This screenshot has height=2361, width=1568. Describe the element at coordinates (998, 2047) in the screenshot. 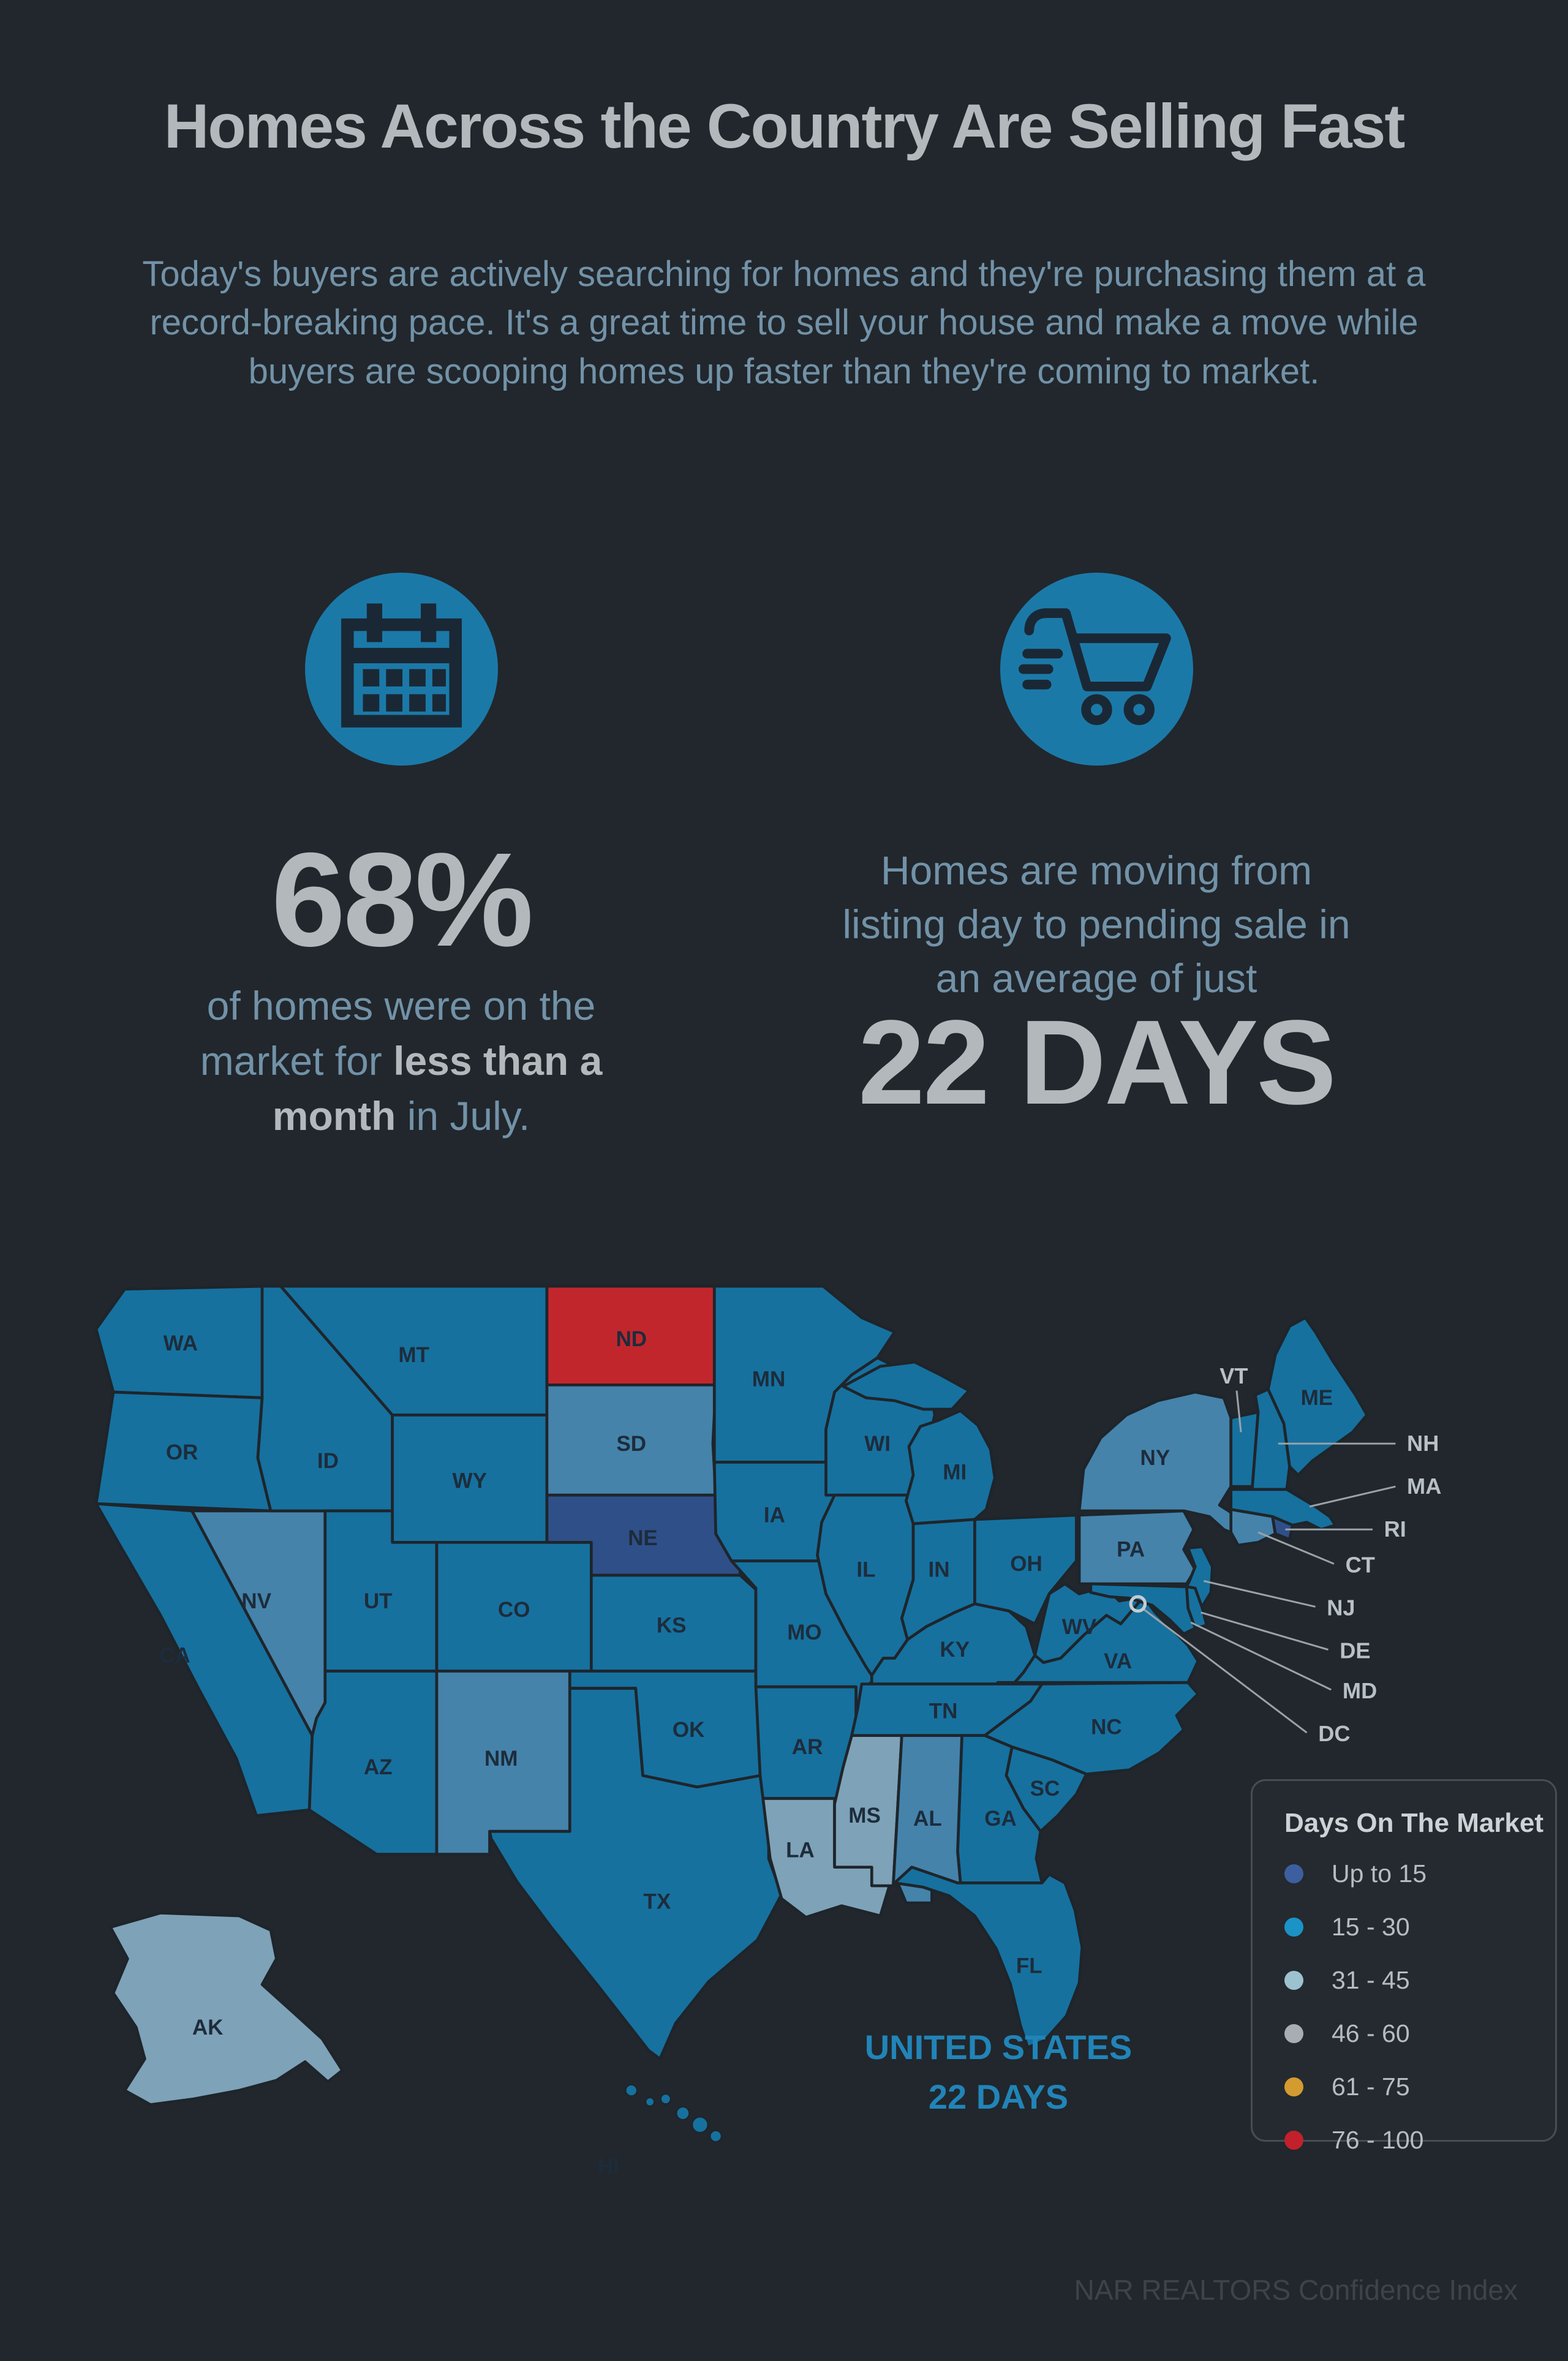

I see `annotation-line1: UNITED STATES` at that location.